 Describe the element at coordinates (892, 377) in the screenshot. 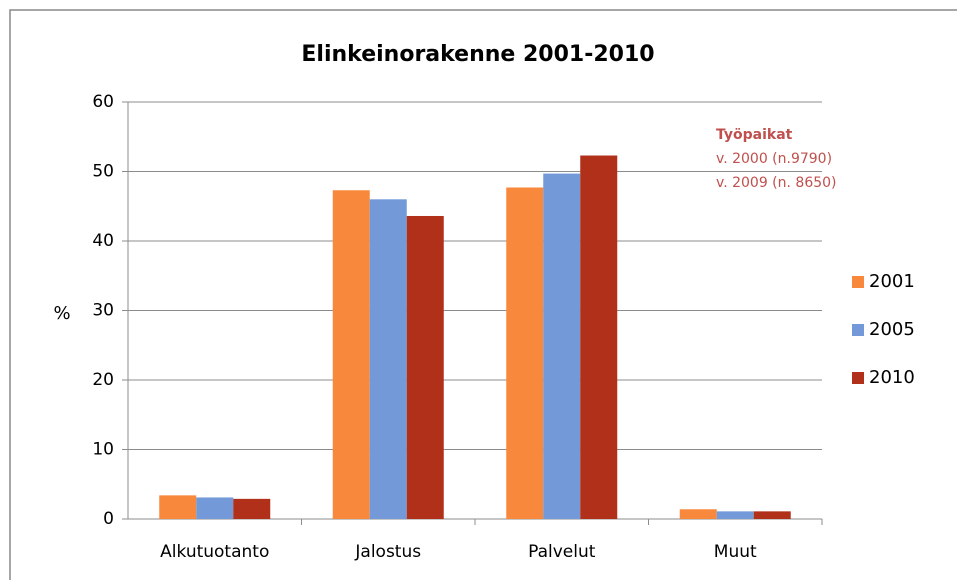

I see `legend-label: 2010` at that location.